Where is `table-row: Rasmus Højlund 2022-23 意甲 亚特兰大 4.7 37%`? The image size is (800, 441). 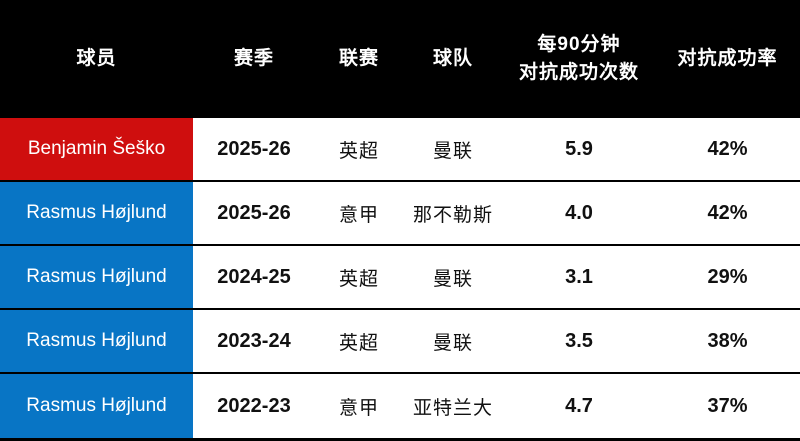 table-row: Rasmus Højlund 2022-23 意甲 亚特兰大 4.7 37% is located at coordinates (400, 406).